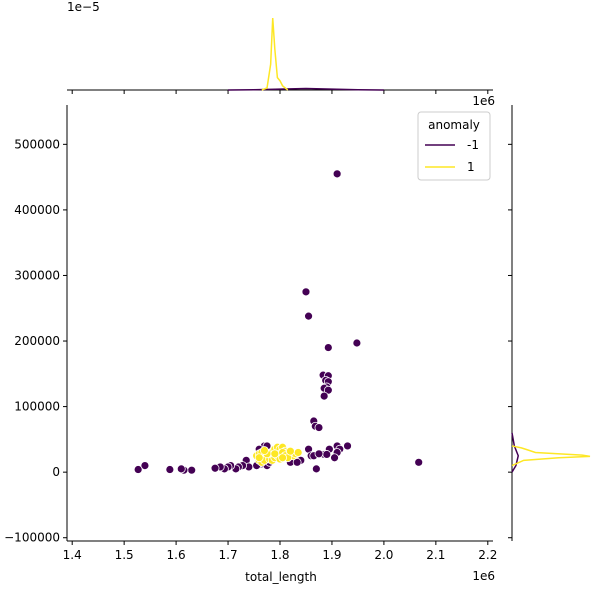  I want to click on y-tick-label: 0, so click(56, 472).